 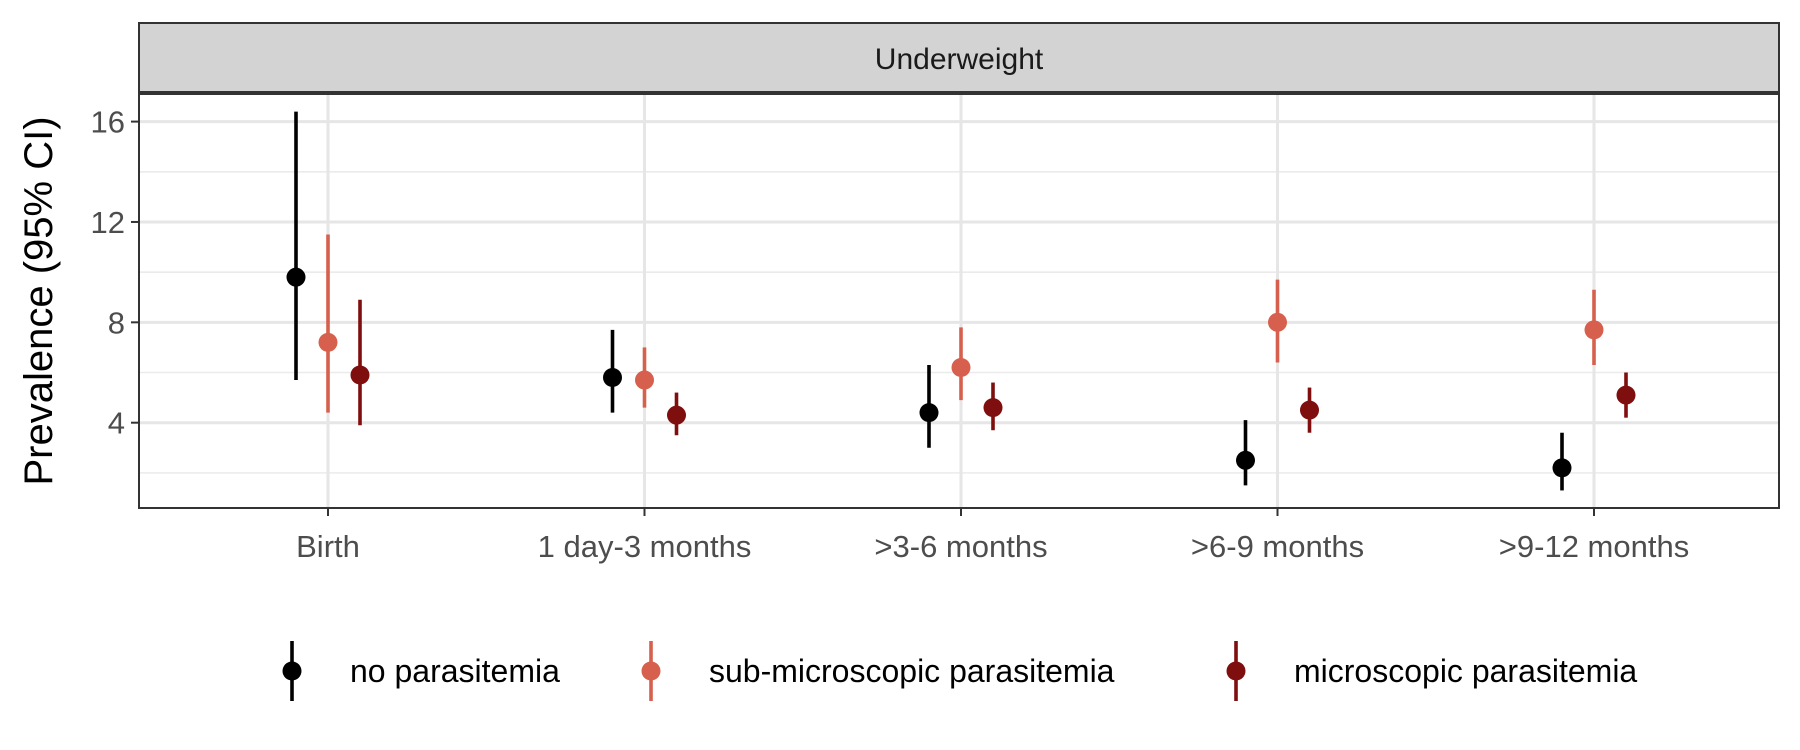 I want to click on x-tick-label: >6-9 months, so click(x=1277, y=546).